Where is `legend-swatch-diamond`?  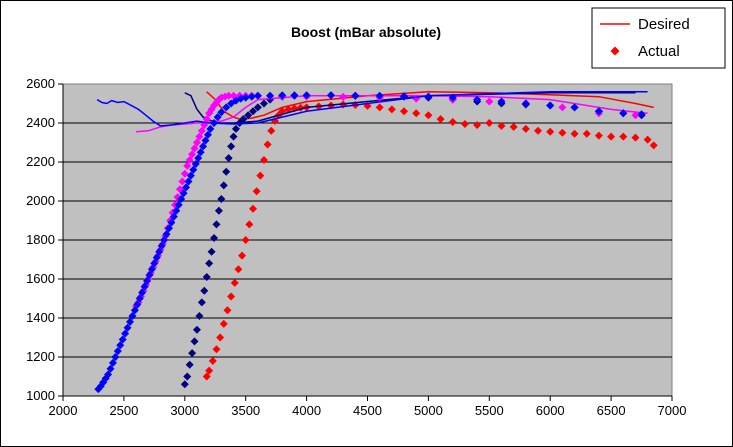
legend-swatch-diamond is located at coordinates (615, 51).